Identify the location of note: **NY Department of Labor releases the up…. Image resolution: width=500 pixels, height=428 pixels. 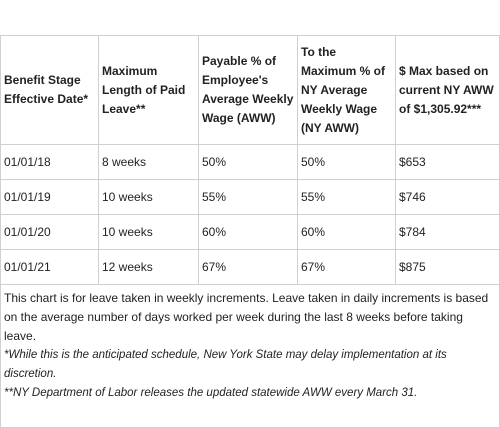
(211, 393).